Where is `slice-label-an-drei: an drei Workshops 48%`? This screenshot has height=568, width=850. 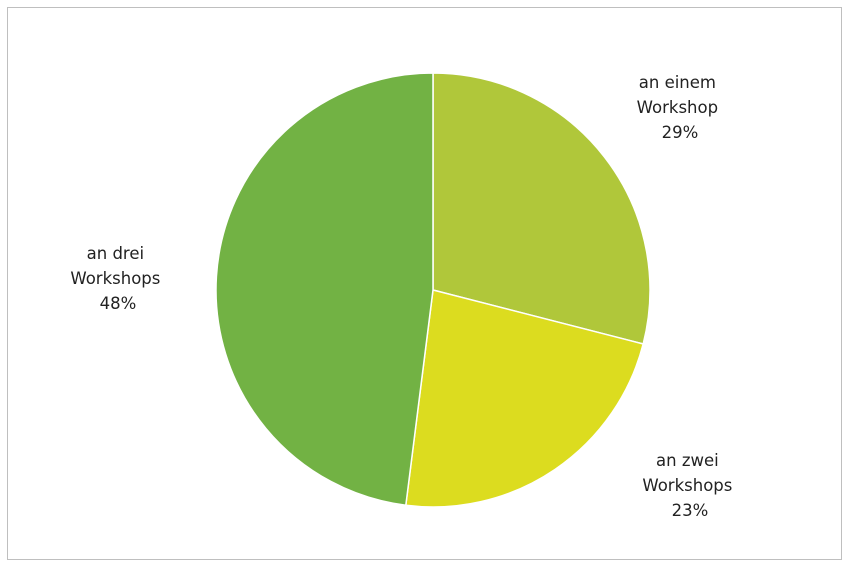
slice-label-an-drei: an drei Workshops 48% is located at coordinates (117, 278).